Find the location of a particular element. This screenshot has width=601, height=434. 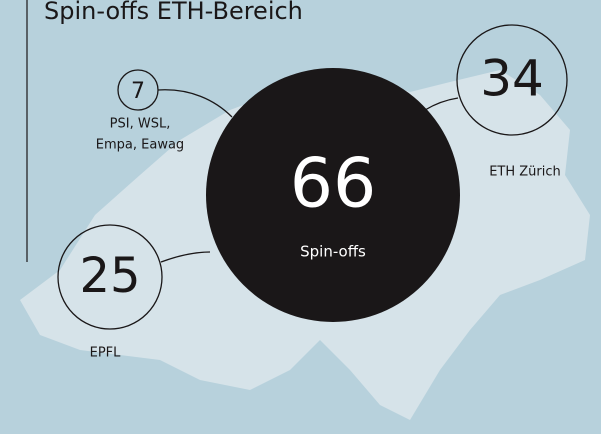

node-label: EPFL is located at coordinates (106, 353).